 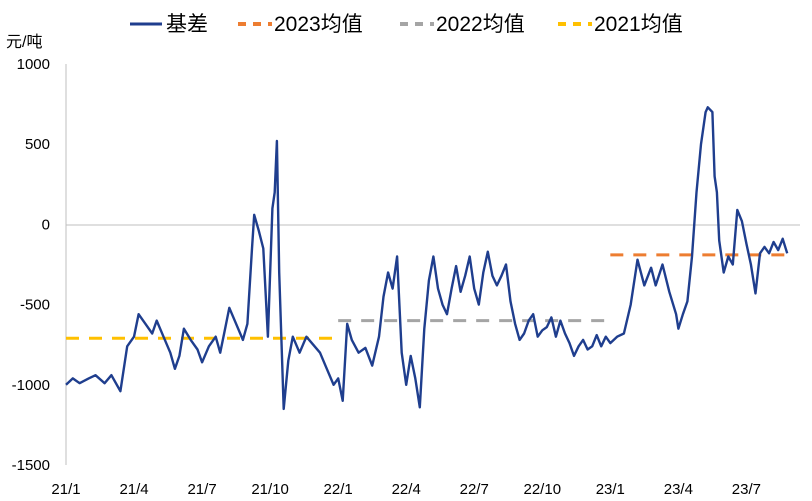 What do you see at coordinates (746, 489) in the screenshot?
I see `x-tick-label: 23/7` at bounding box center [746, 489].